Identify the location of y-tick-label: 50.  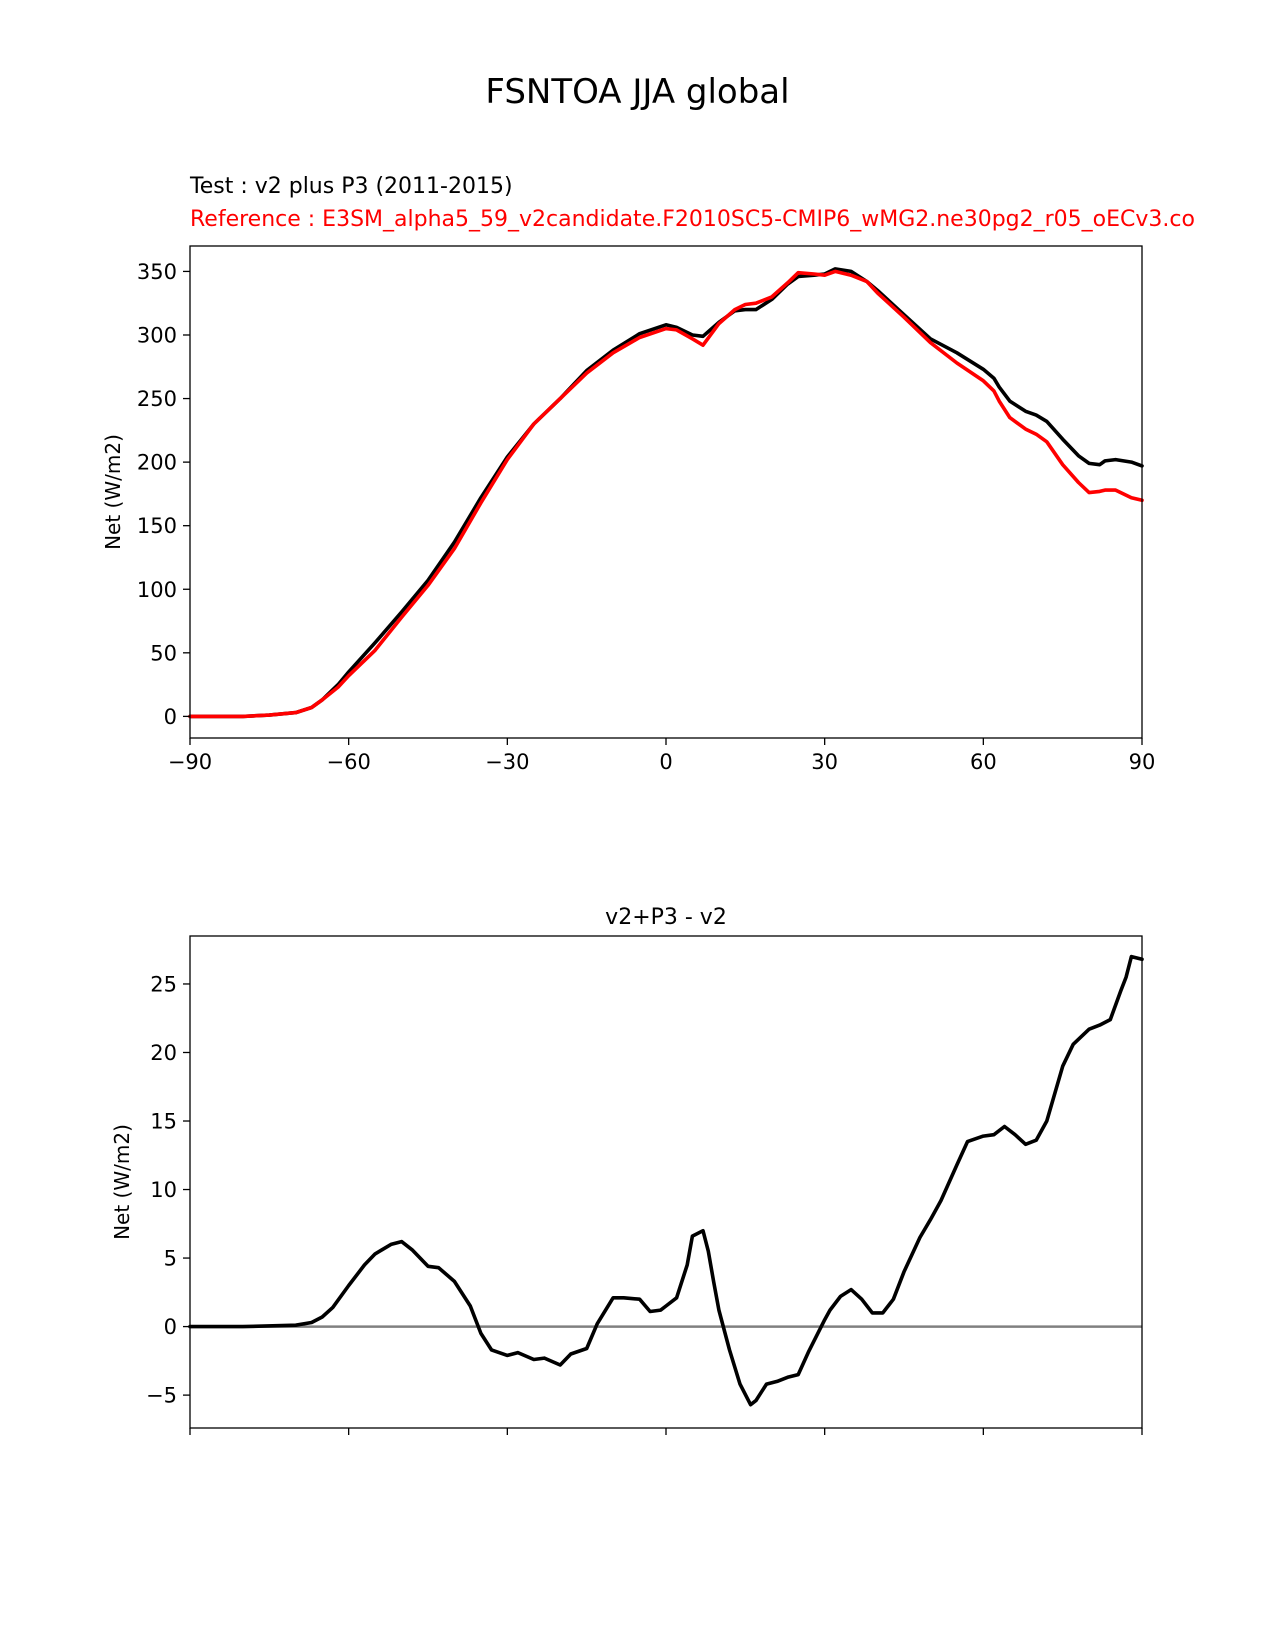
(163, 653).